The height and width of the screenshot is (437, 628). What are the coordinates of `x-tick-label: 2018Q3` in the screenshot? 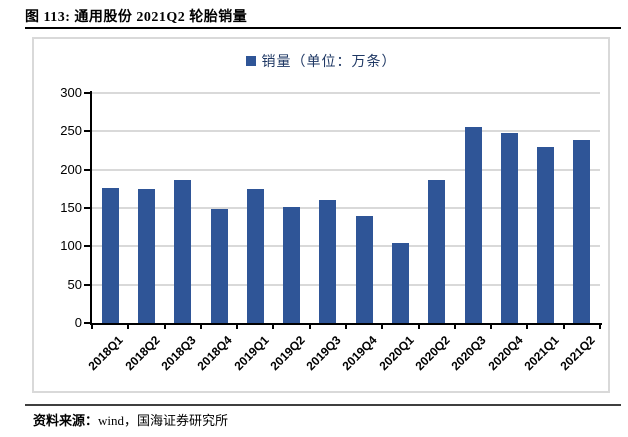 It's located at (178, 353).